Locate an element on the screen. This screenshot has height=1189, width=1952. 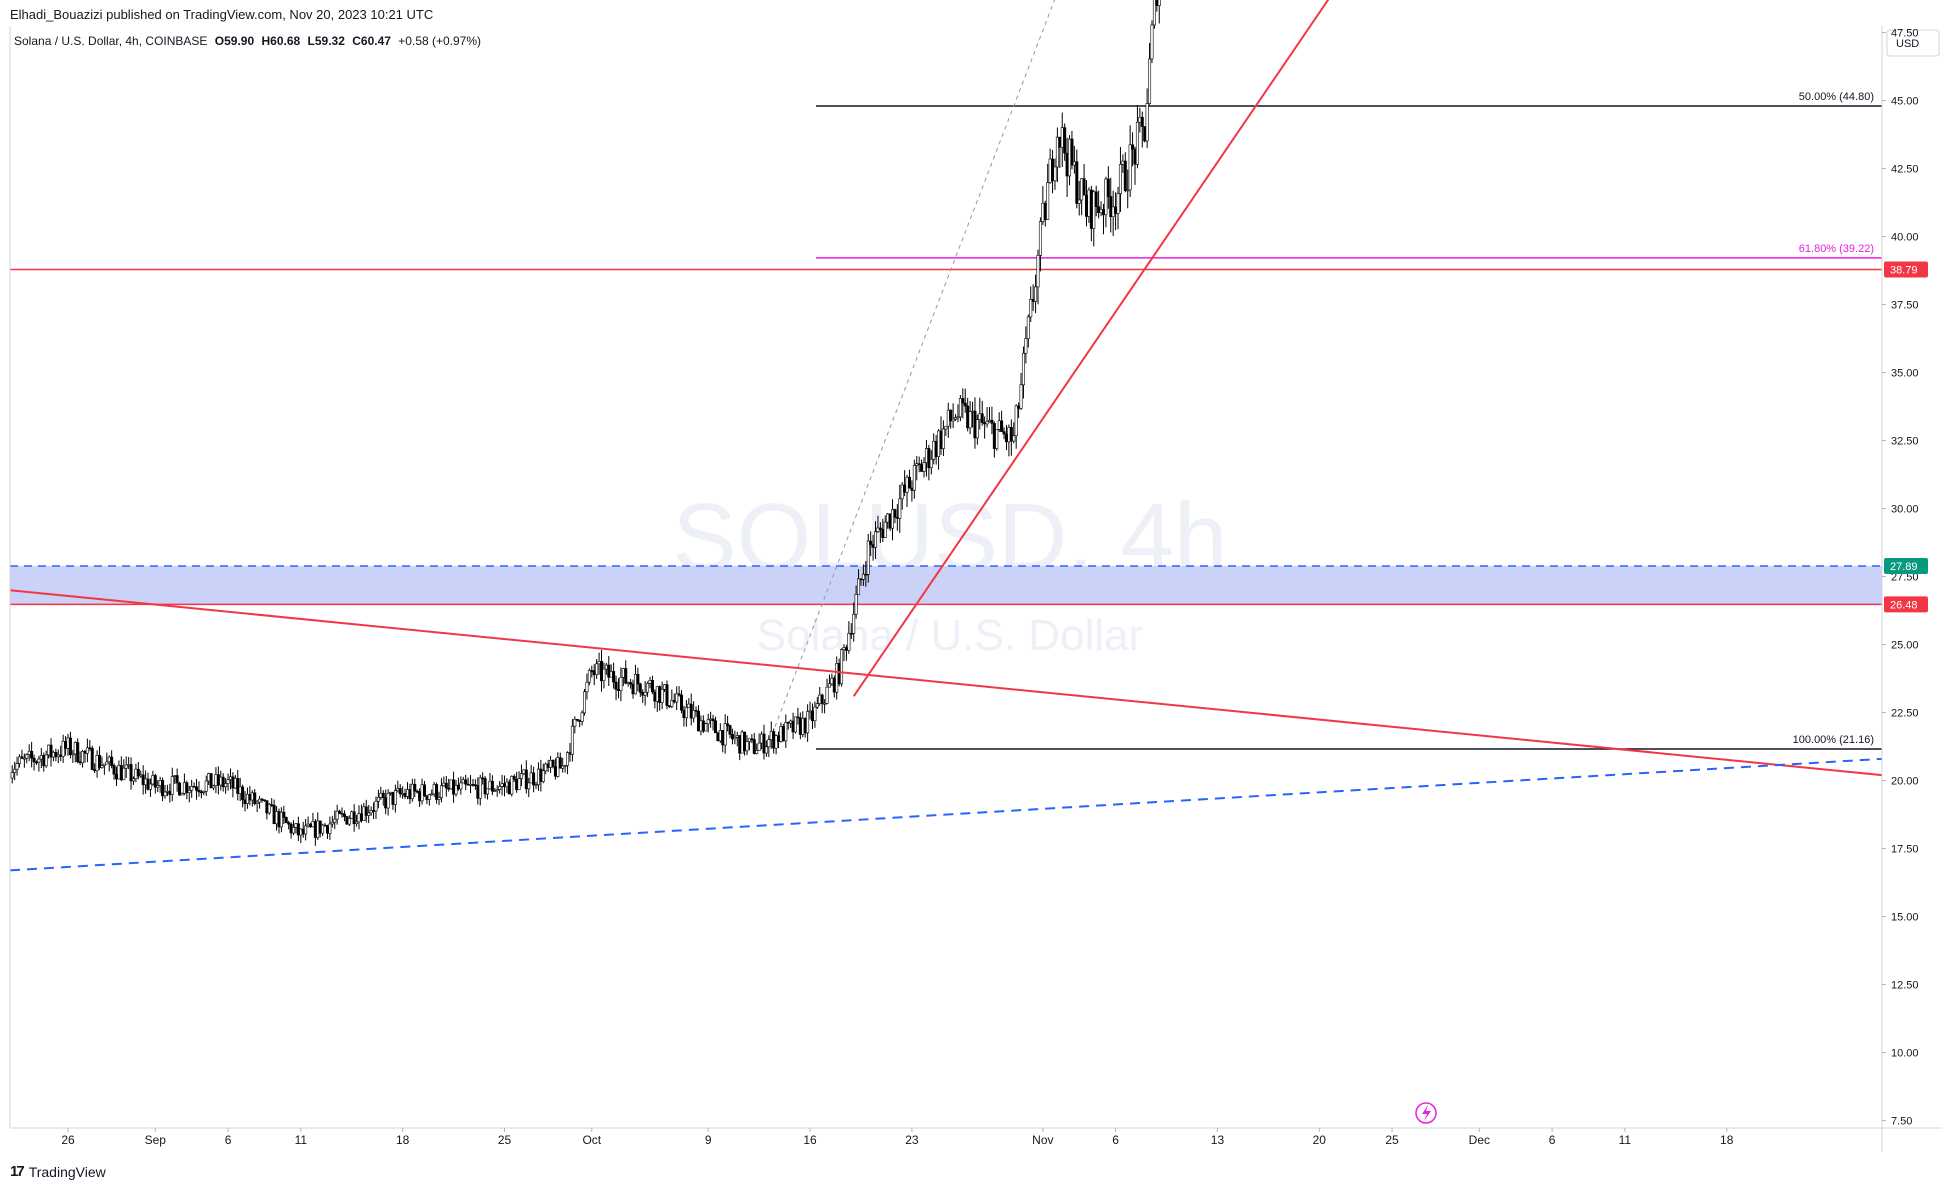
time-tick-label: 6 is located at coordinates (1115, 1140).